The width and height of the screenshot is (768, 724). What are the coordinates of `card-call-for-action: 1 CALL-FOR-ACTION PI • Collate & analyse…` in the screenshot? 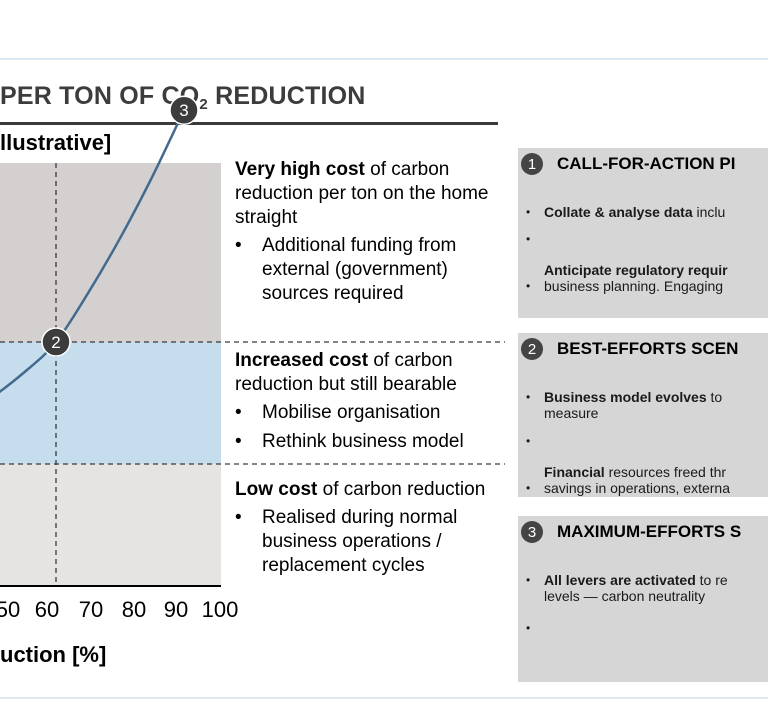 It's located at (643, 233).